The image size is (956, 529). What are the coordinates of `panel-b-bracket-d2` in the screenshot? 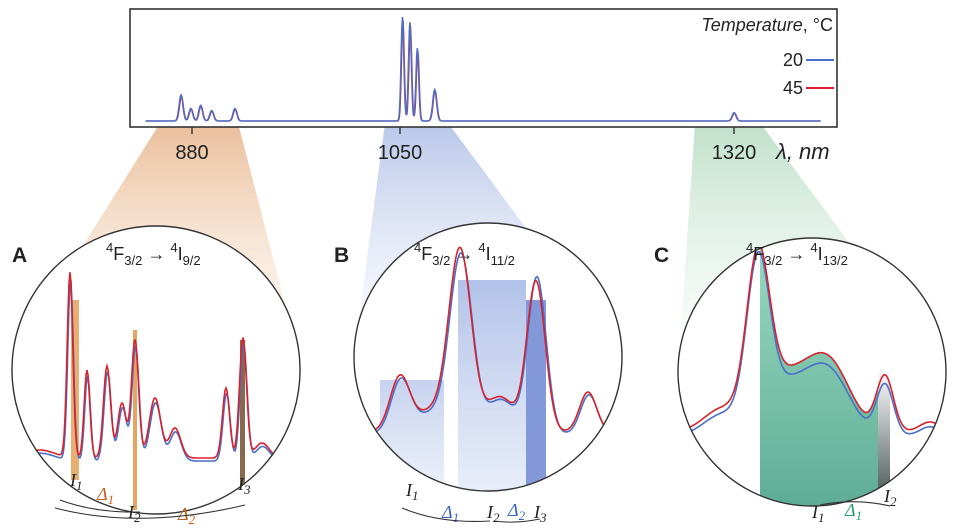 It's located at (517, 520).